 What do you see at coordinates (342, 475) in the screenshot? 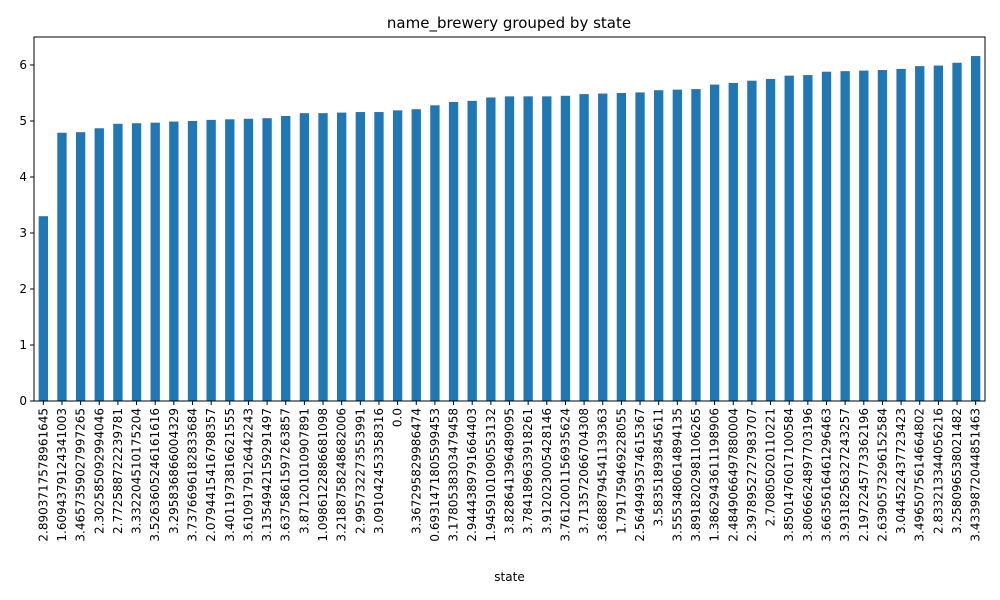
I see `x-tick-label: 3.2188758248682006` at bounding box center [342, 475].